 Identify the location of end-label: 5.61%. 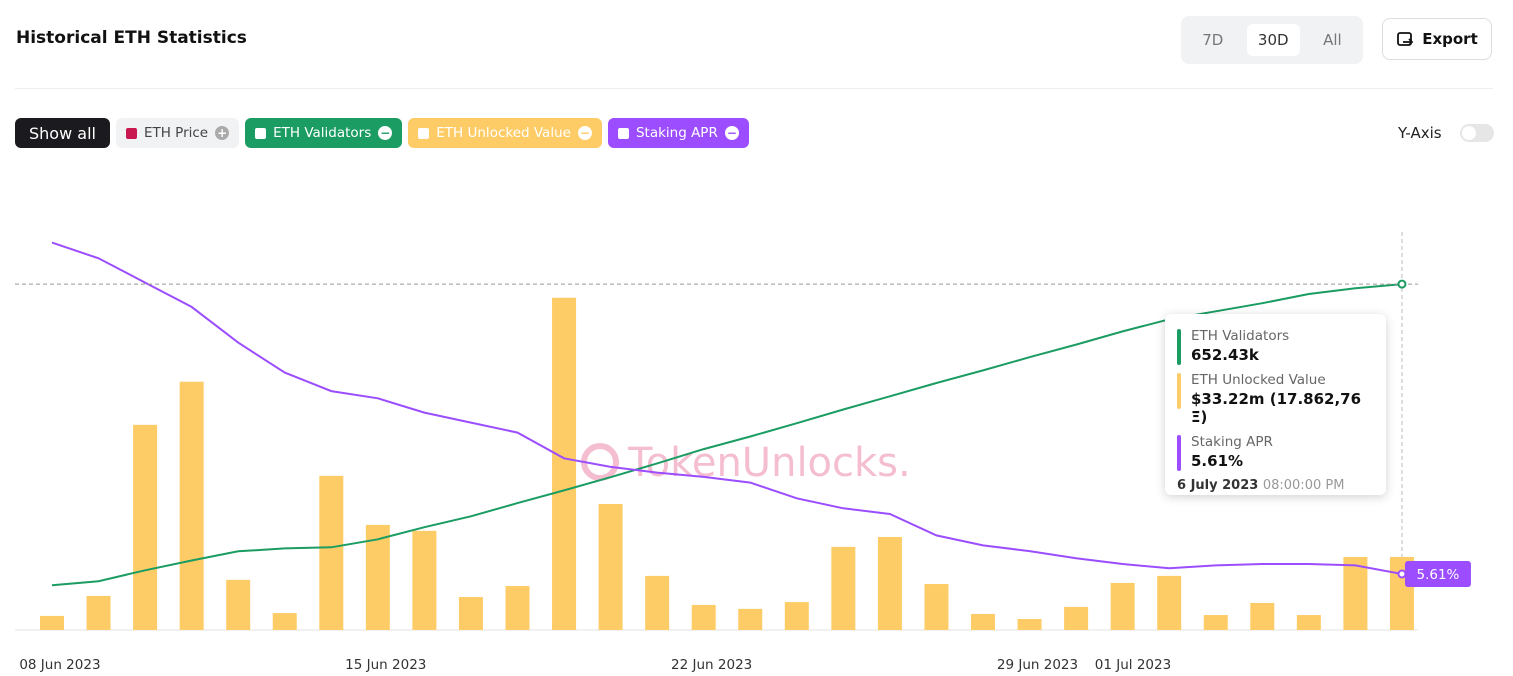
(1438, 575).